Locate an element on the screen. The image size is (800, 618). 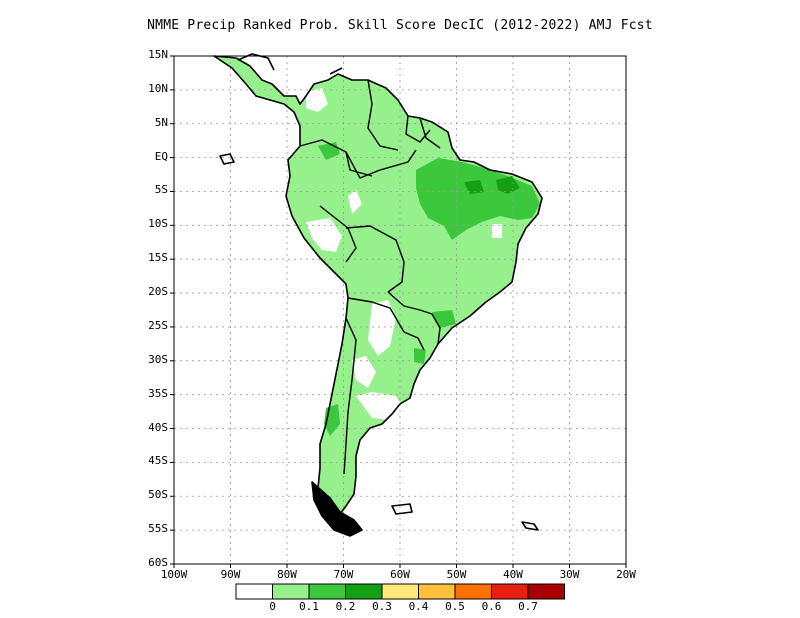
lat-tick-label: 15N is located at coordinates (158, 54).